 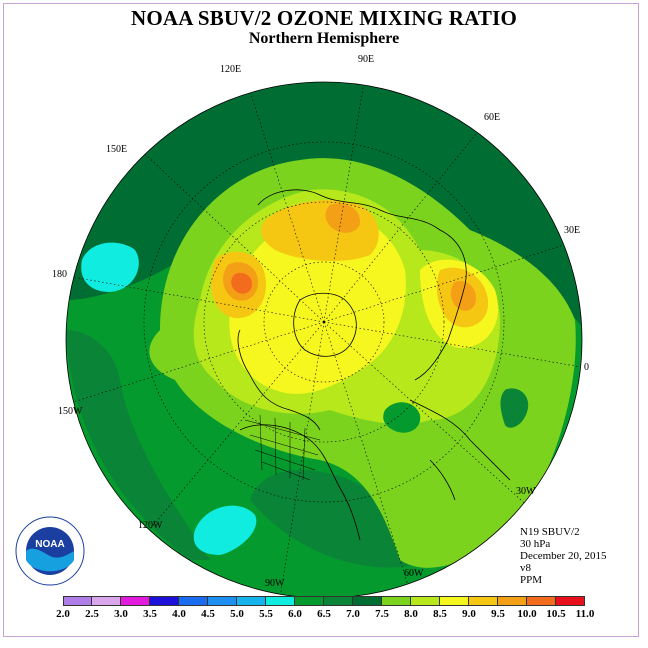 What do you see at coordinates (526, 491) in the screenshot?
I see `lon-label-30w: 30W` at bounding box center [526, 491].